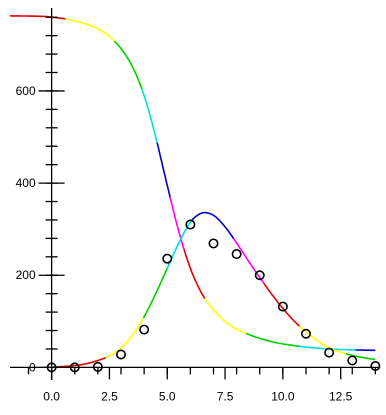  What do you see at coordinates (167, 396) in the screenshot?
I see `x-tick-label: 5.0` at bounding box center [167, 396].